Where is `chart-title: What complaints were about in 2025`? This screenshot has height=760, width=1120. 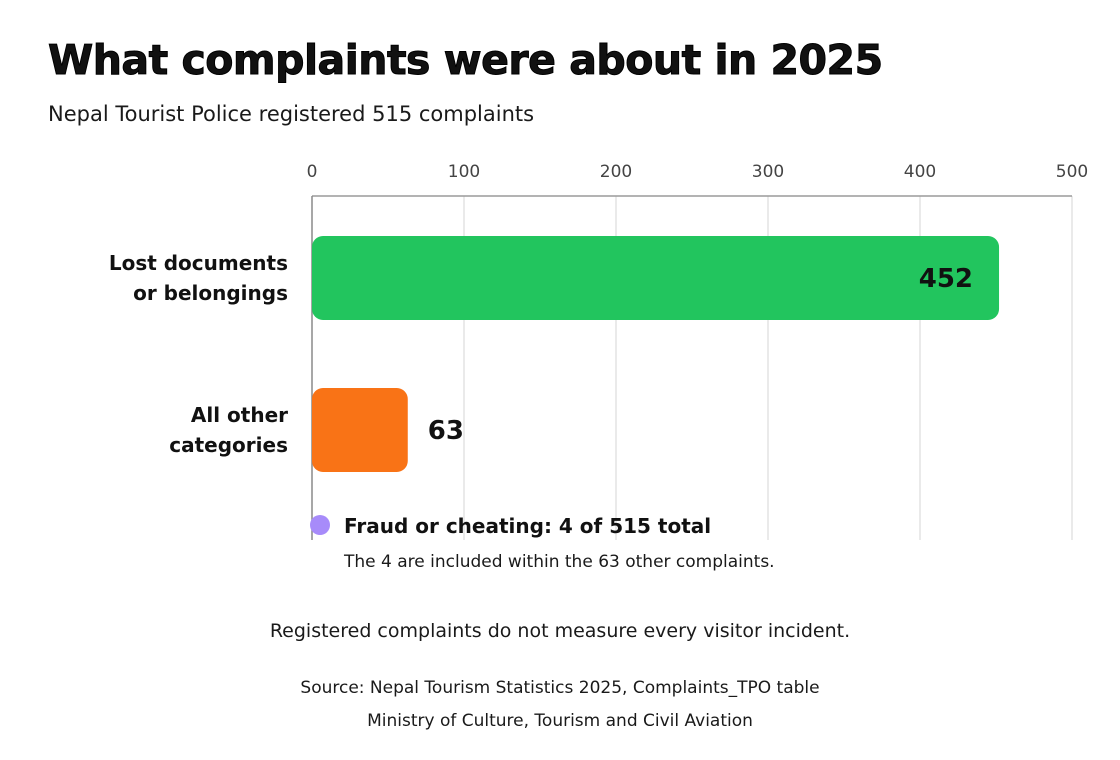
chart-title: What complaints were about in 2025 is located at coordinates (466, 60).